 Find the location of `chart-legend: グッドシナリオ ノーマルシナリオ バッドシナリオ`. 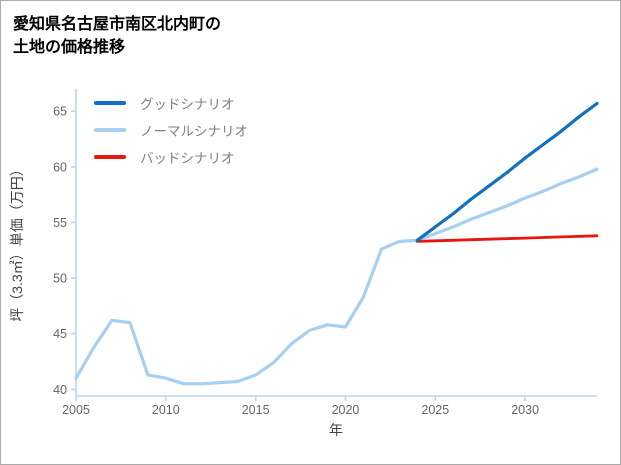

chart-legend: グッドシナリオ ノーマルシナリオ バッドシナリオ is located at coordinates (171, 130).